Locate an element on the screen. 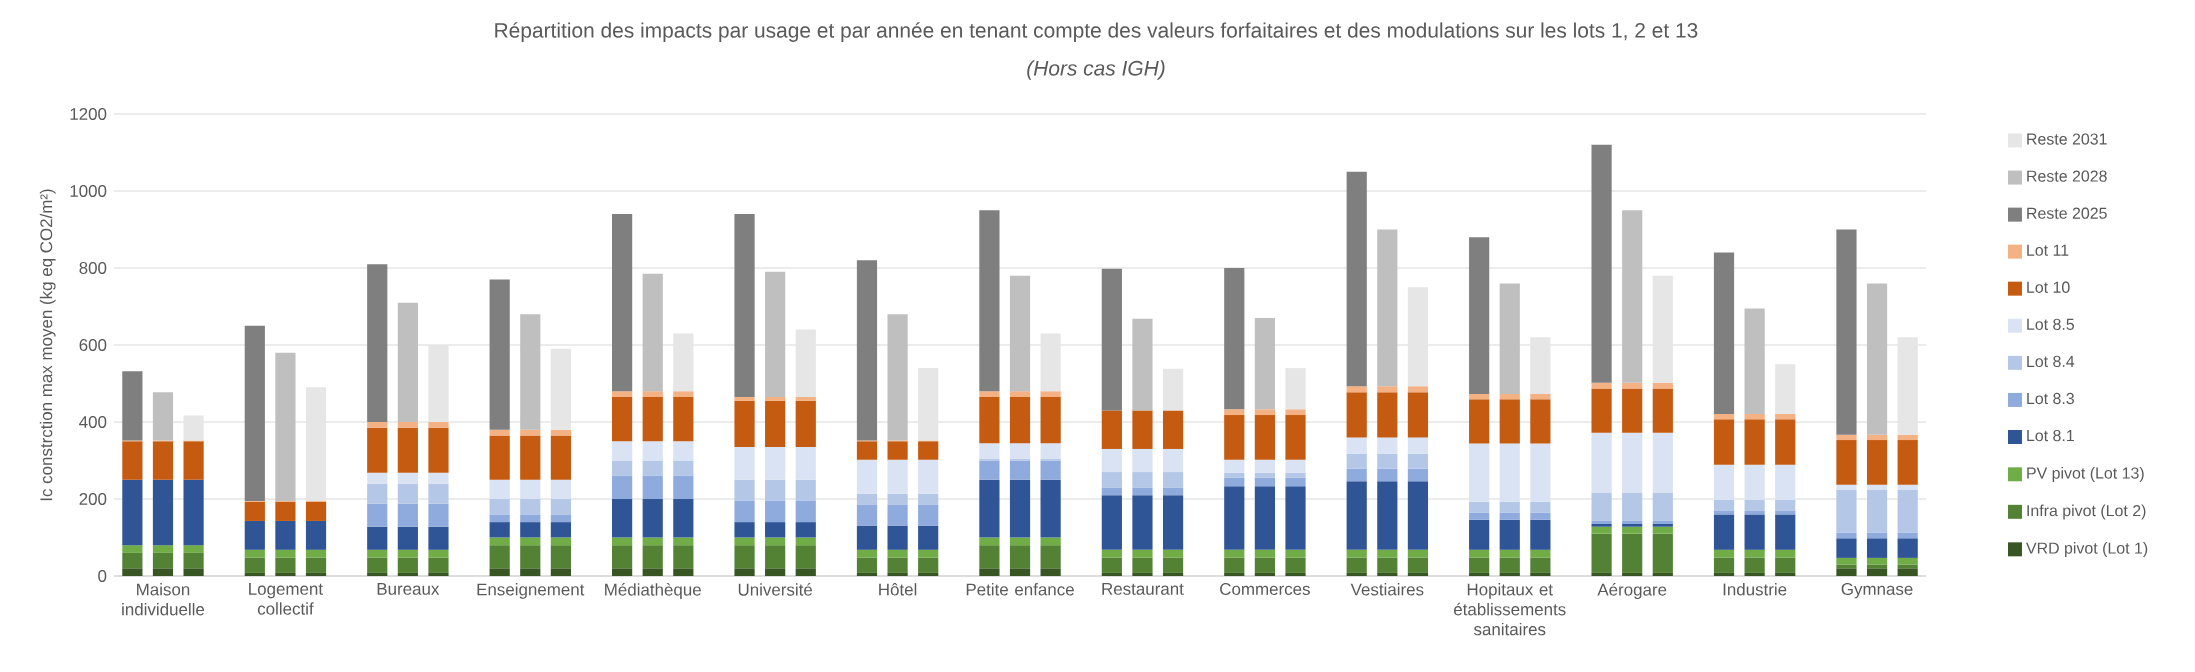 This screenshot has height=672, width=2195. legend-label: Infra pivot (Lot 2) is located at coordinates (2086, 512).